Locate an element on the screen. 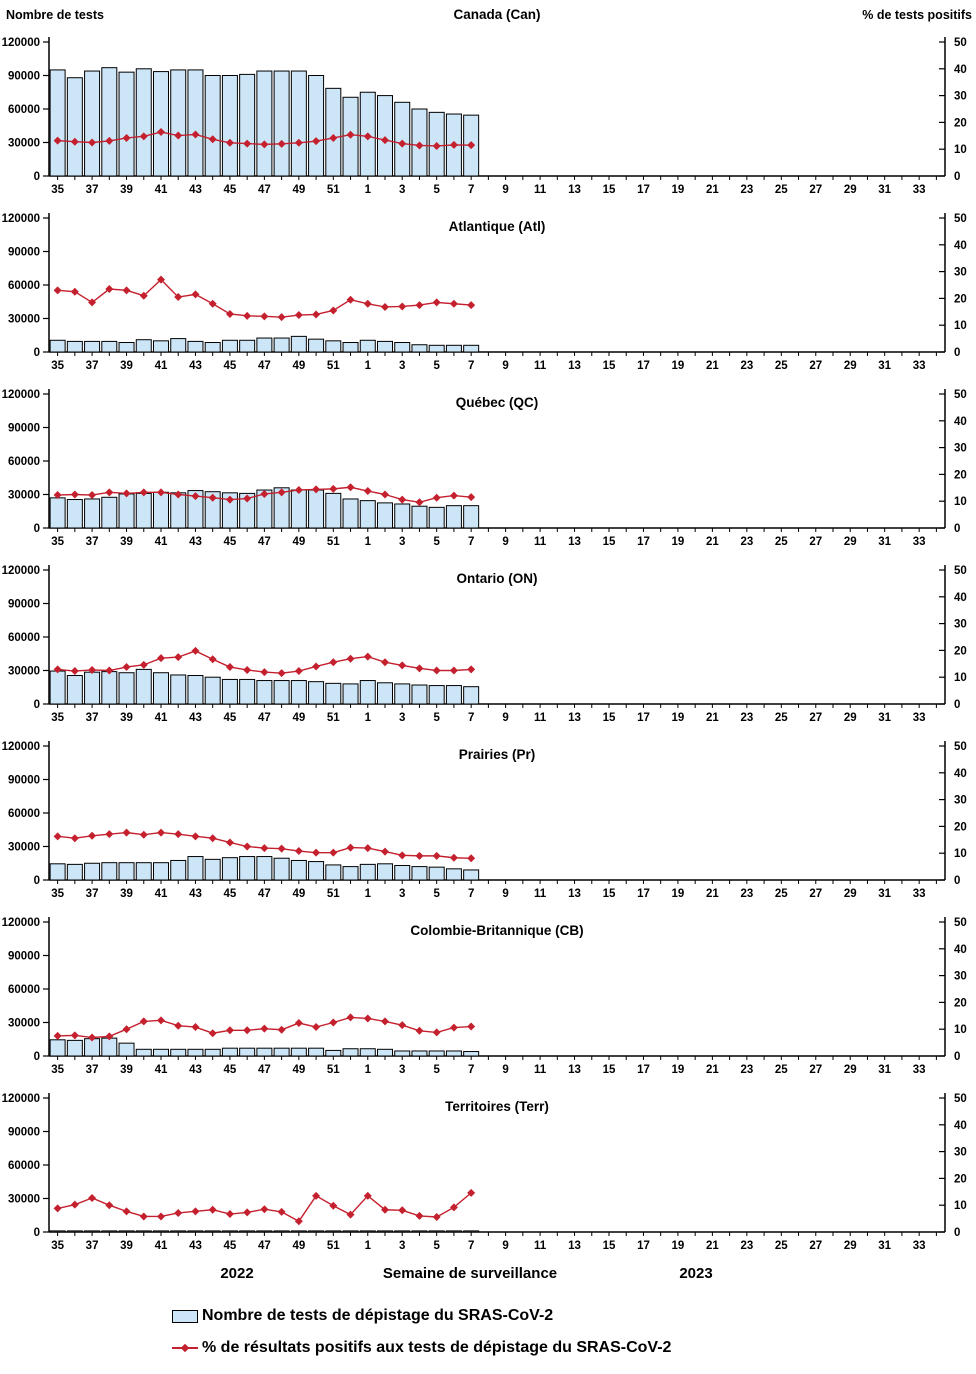  svg-text: 21 is located at coordinates (712, 894).